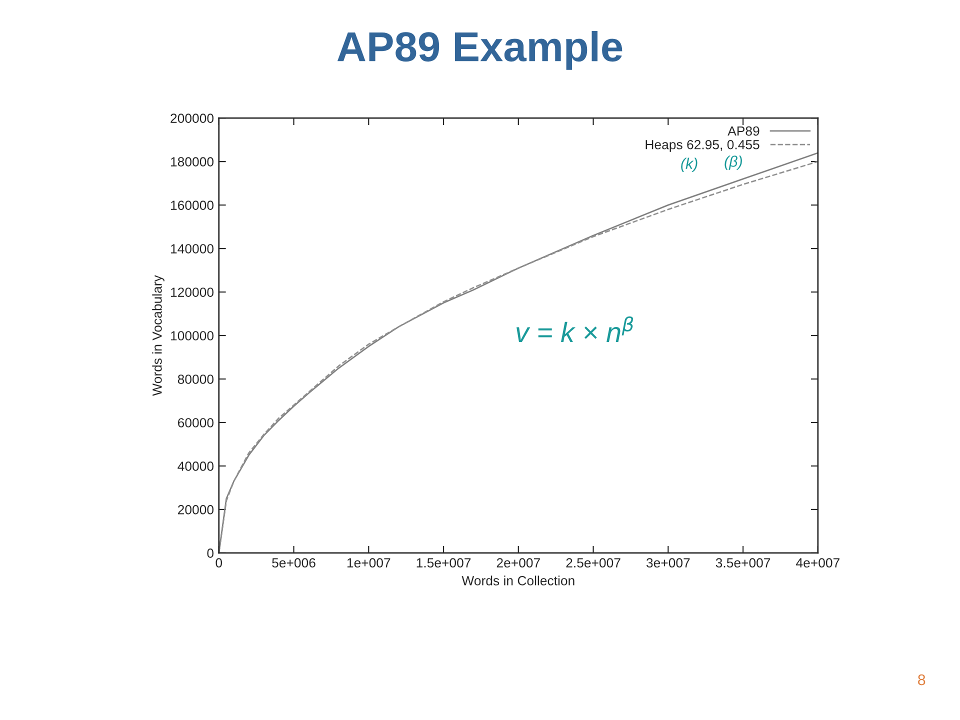 The height and width of the screenshot is (720, 960). Describe the element at coordinates (196, 466) in the screenshot. I see `y-tick-label: 40000` at that location.